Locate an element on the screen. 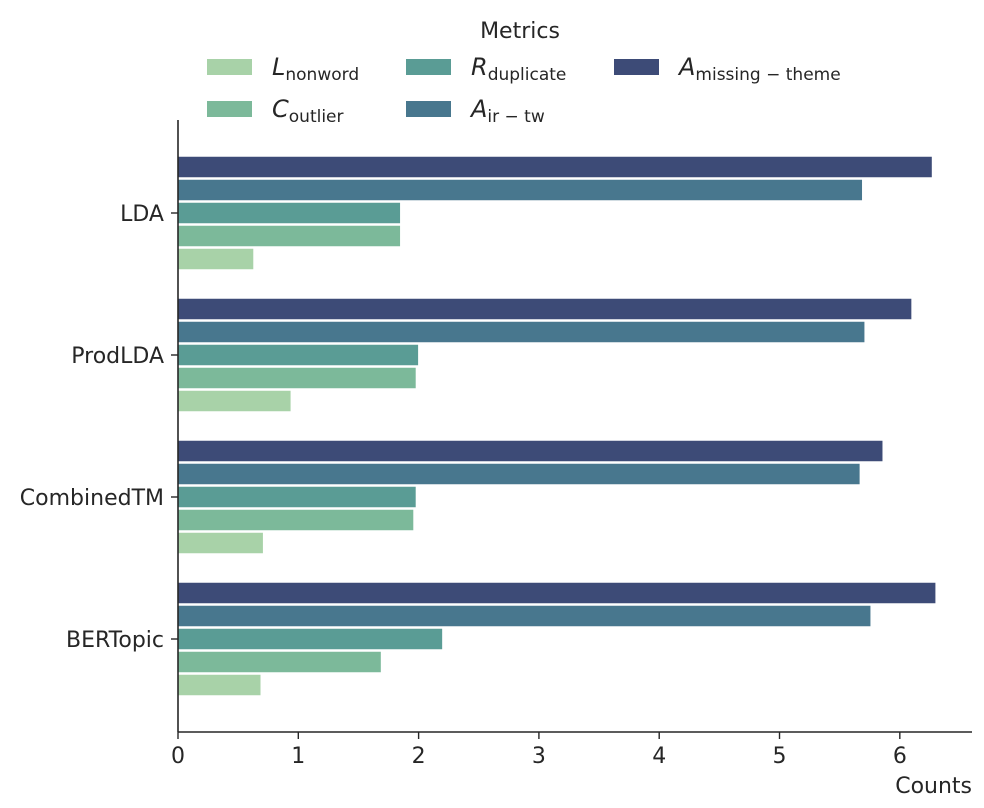 This screenshot has width=984, height=808. bar-lda-a-missing-theme is located at coordinates (555, 167).